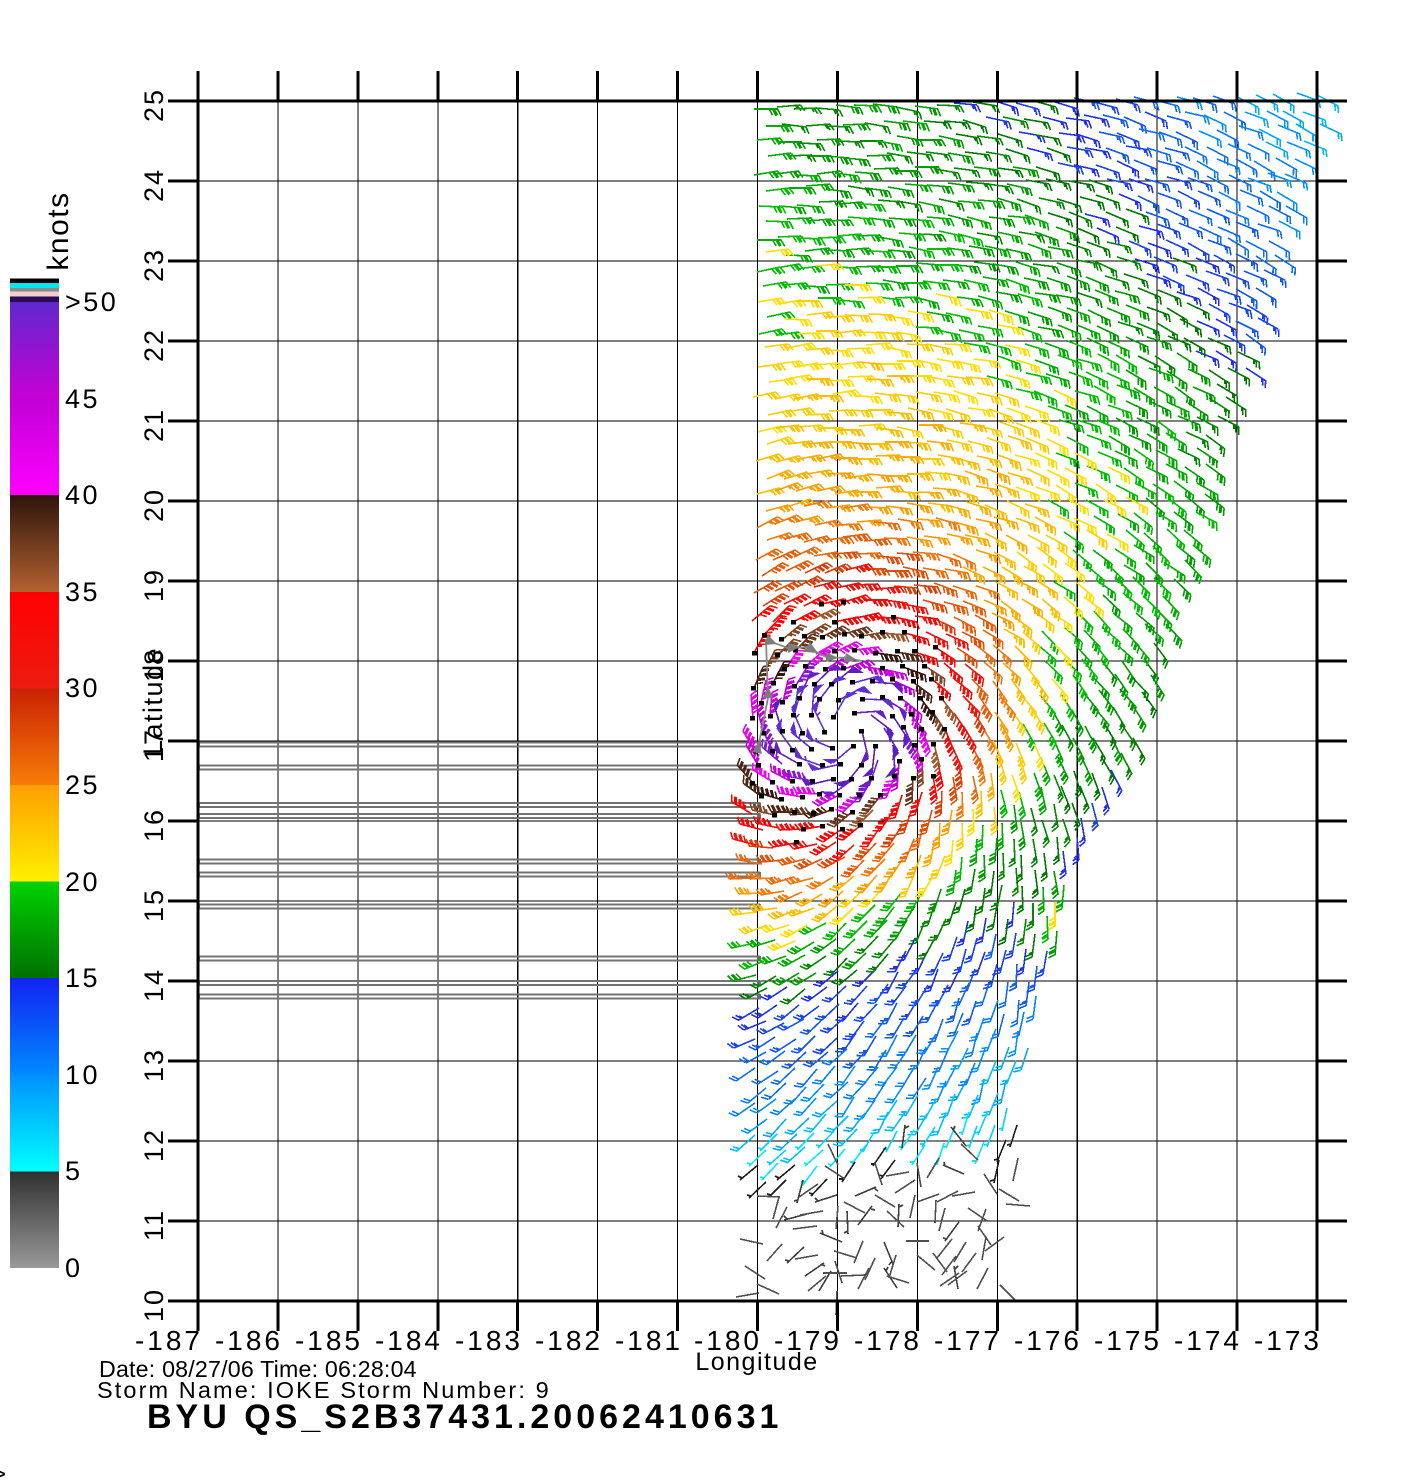 Image resolution: width=1420 pixels, height=1480 pixels. Describe the element at coordinates (154, 425) in the screenshot. I see `svg-text: 21` at that location.